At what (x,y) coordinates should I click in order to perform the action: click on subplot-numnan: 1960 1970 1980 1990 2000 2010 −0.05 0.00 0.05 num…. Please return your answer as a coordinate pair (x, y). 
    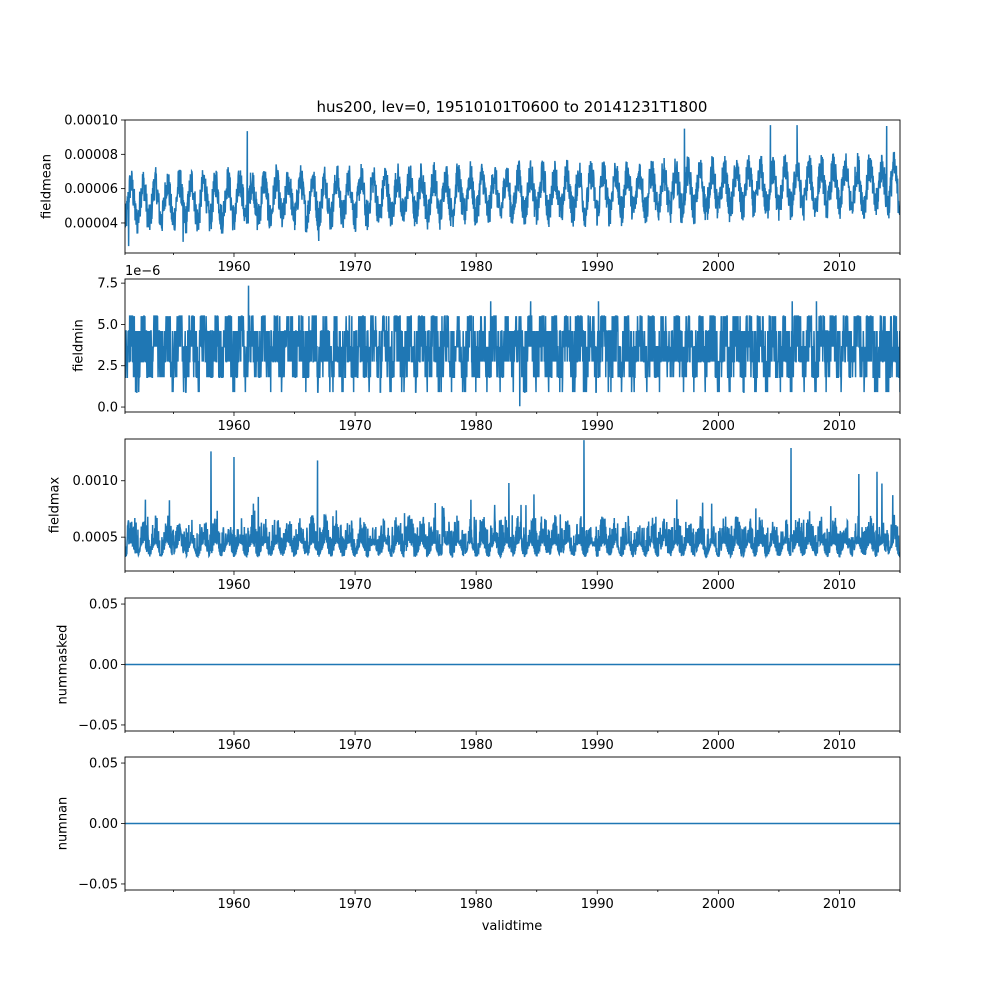
    Looking at the image, I should click on (478, 834).